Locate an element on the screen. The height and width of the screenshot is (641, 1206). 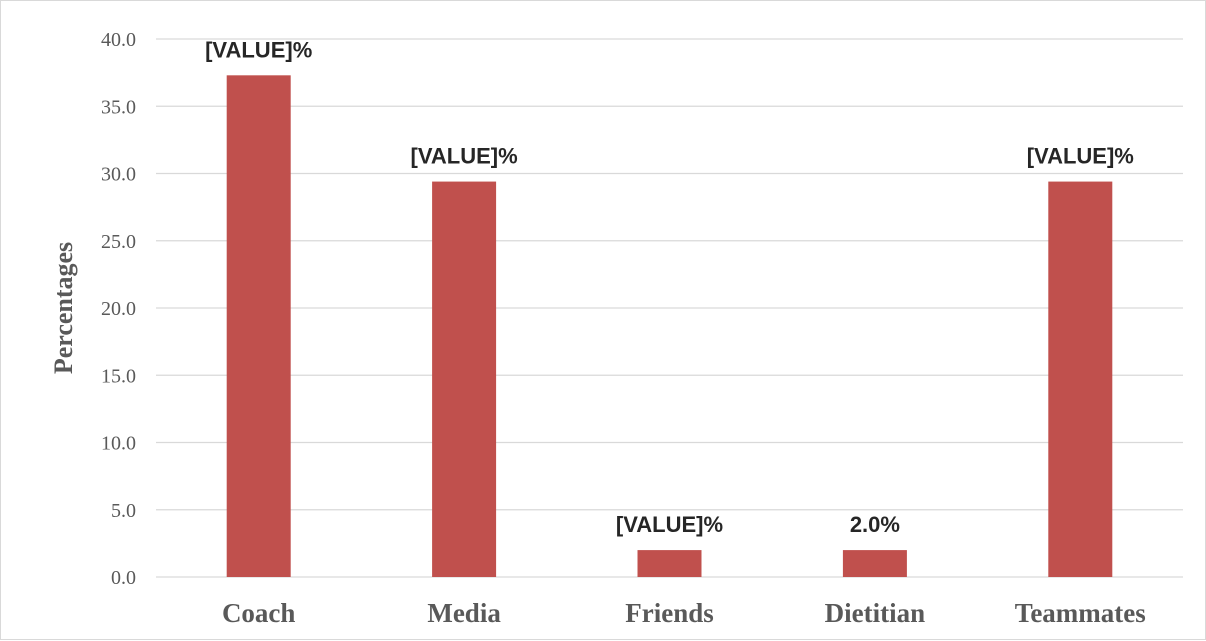
y-tick-label: 15.0 is located at coordinates (118, 376).